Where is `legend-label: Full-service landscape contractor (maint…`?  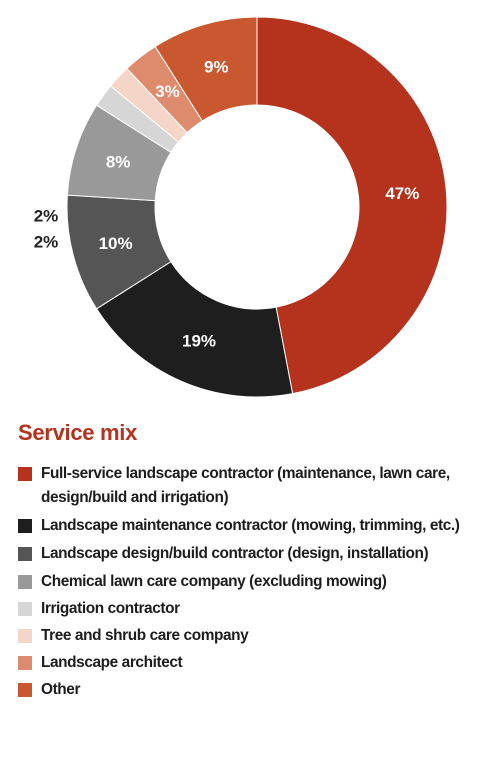 legend-label: Full-service landscape contractor (maint… is located at coordinates (245, 485).